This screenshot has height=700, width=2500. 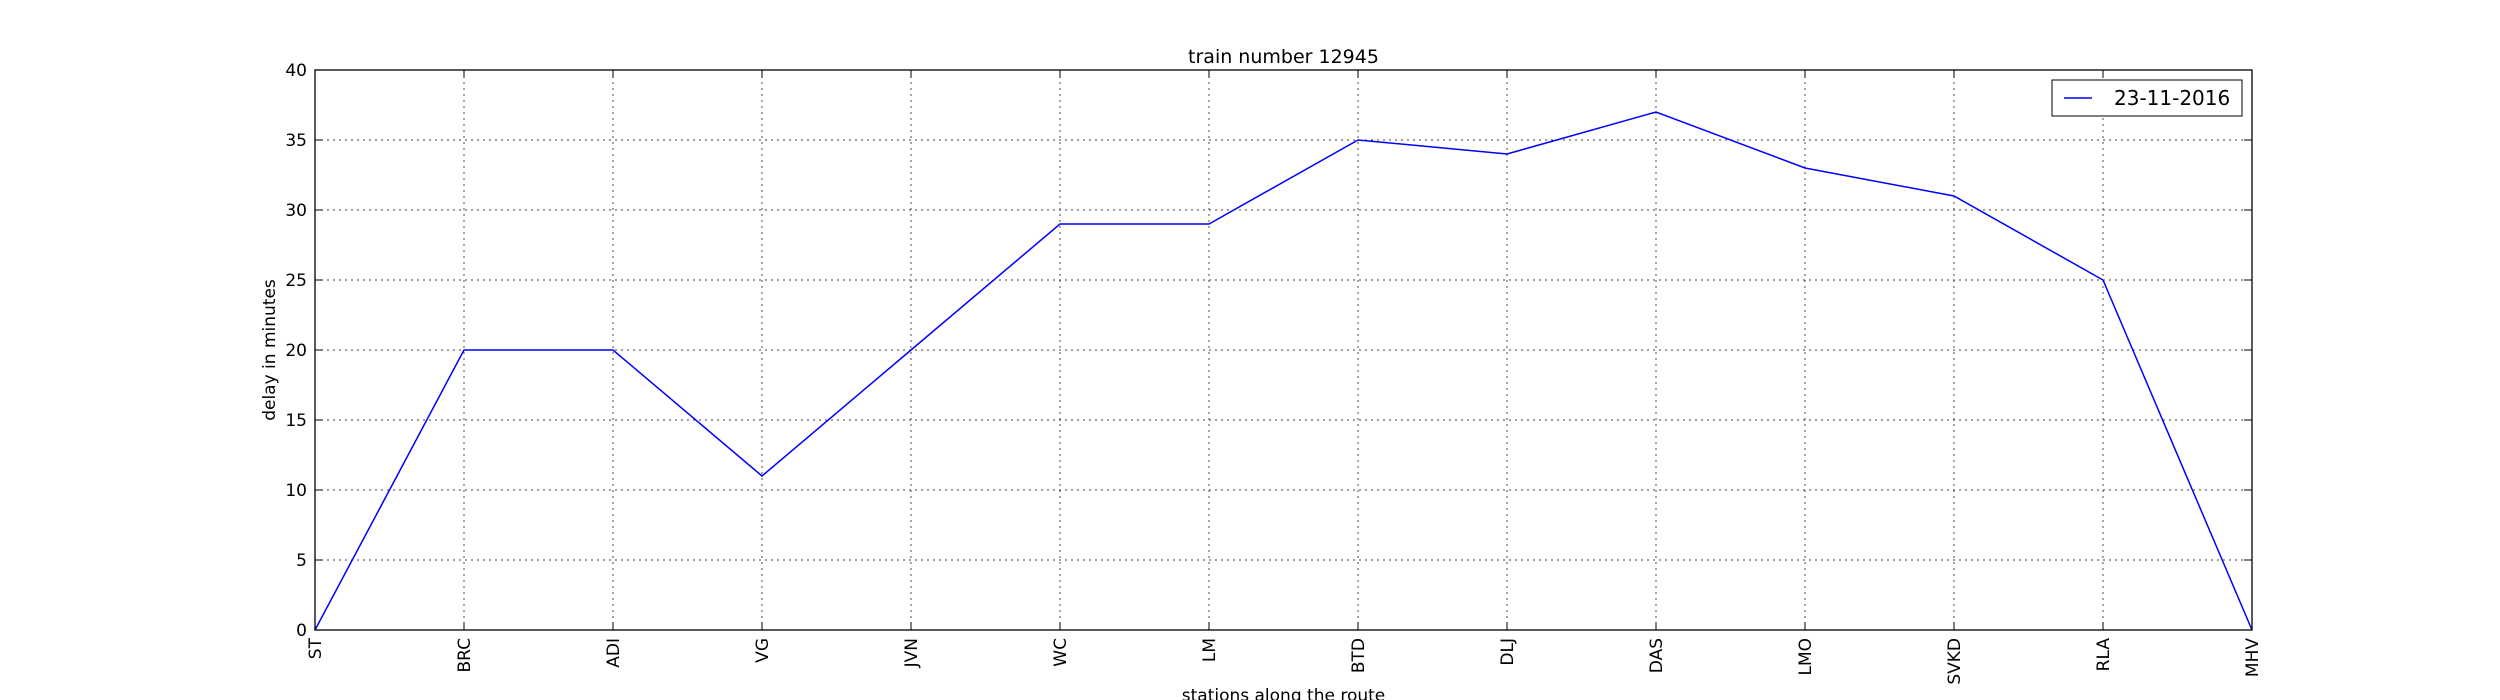 I want to click on x-axis-label: stations along the route, so click(x=1284, y=693).